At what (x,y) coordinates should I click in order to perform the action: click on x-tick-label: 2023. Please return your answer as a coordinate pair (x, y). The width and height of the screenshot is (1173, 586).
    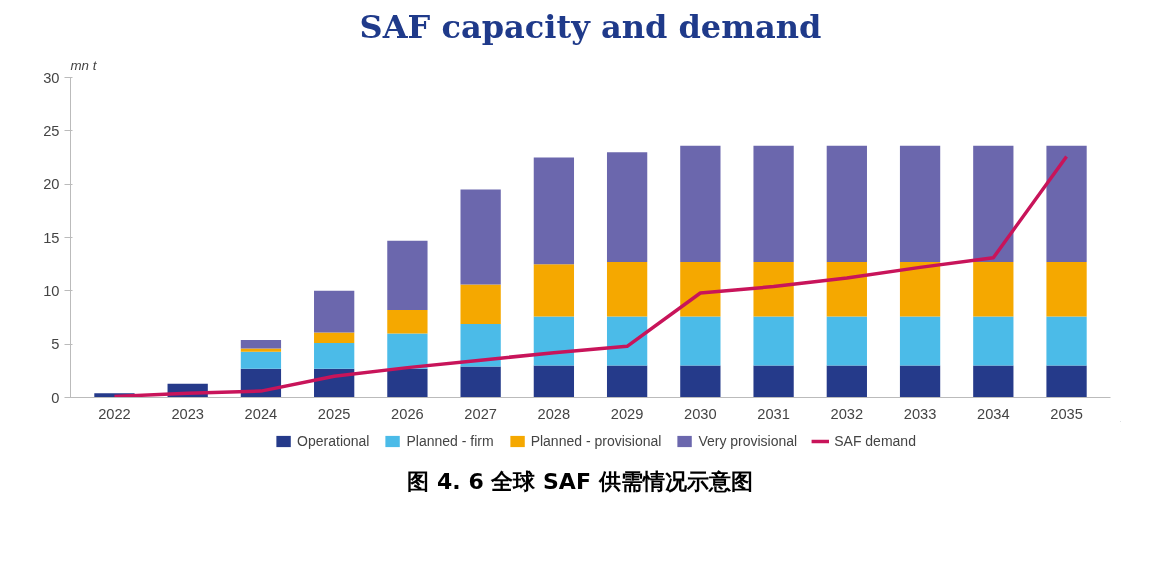
    Looking at the image, I should click on (187, 413).